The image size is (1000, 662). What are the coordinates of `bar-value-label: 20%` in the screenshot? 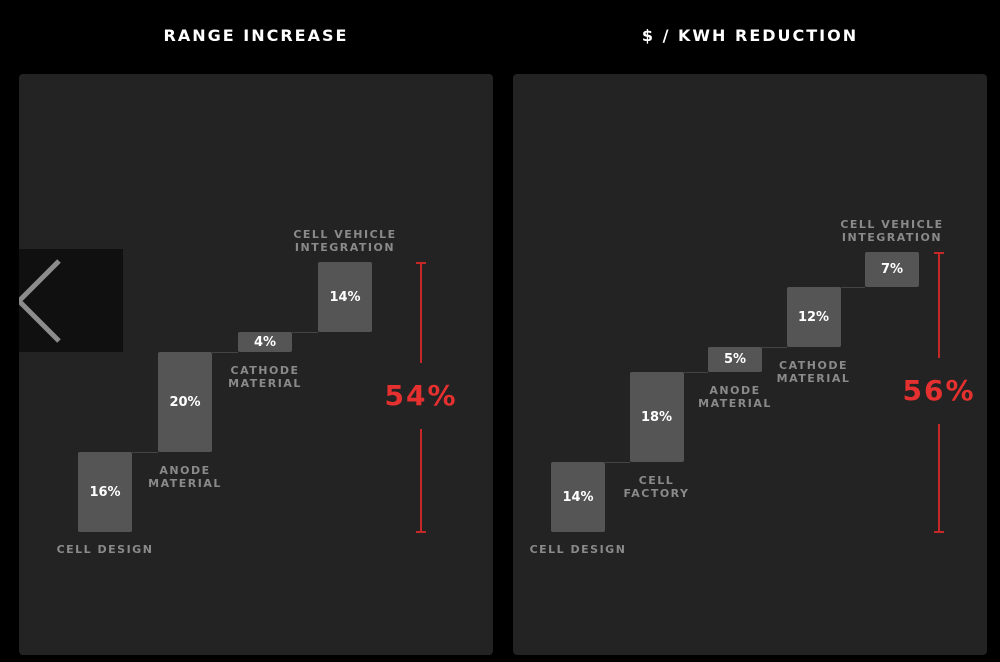 It's located at (185, 402).